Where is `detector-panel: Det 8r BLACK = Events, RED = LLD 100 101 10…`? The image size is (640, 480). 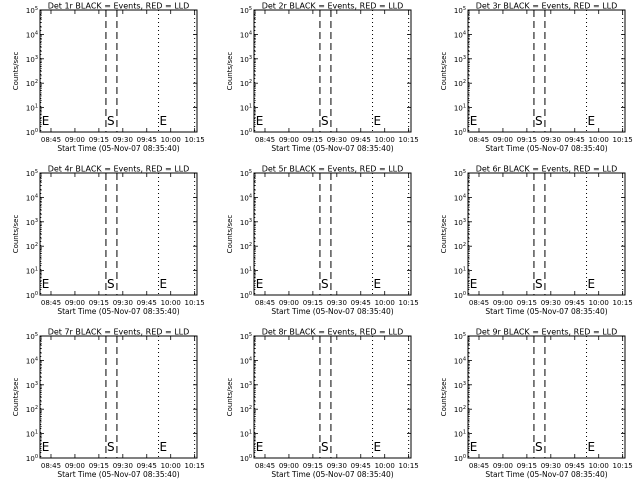
detector-panel: Det 8r BLACK = Events, RED = LLD 100 101 10… is located at coordinates (322, 404).